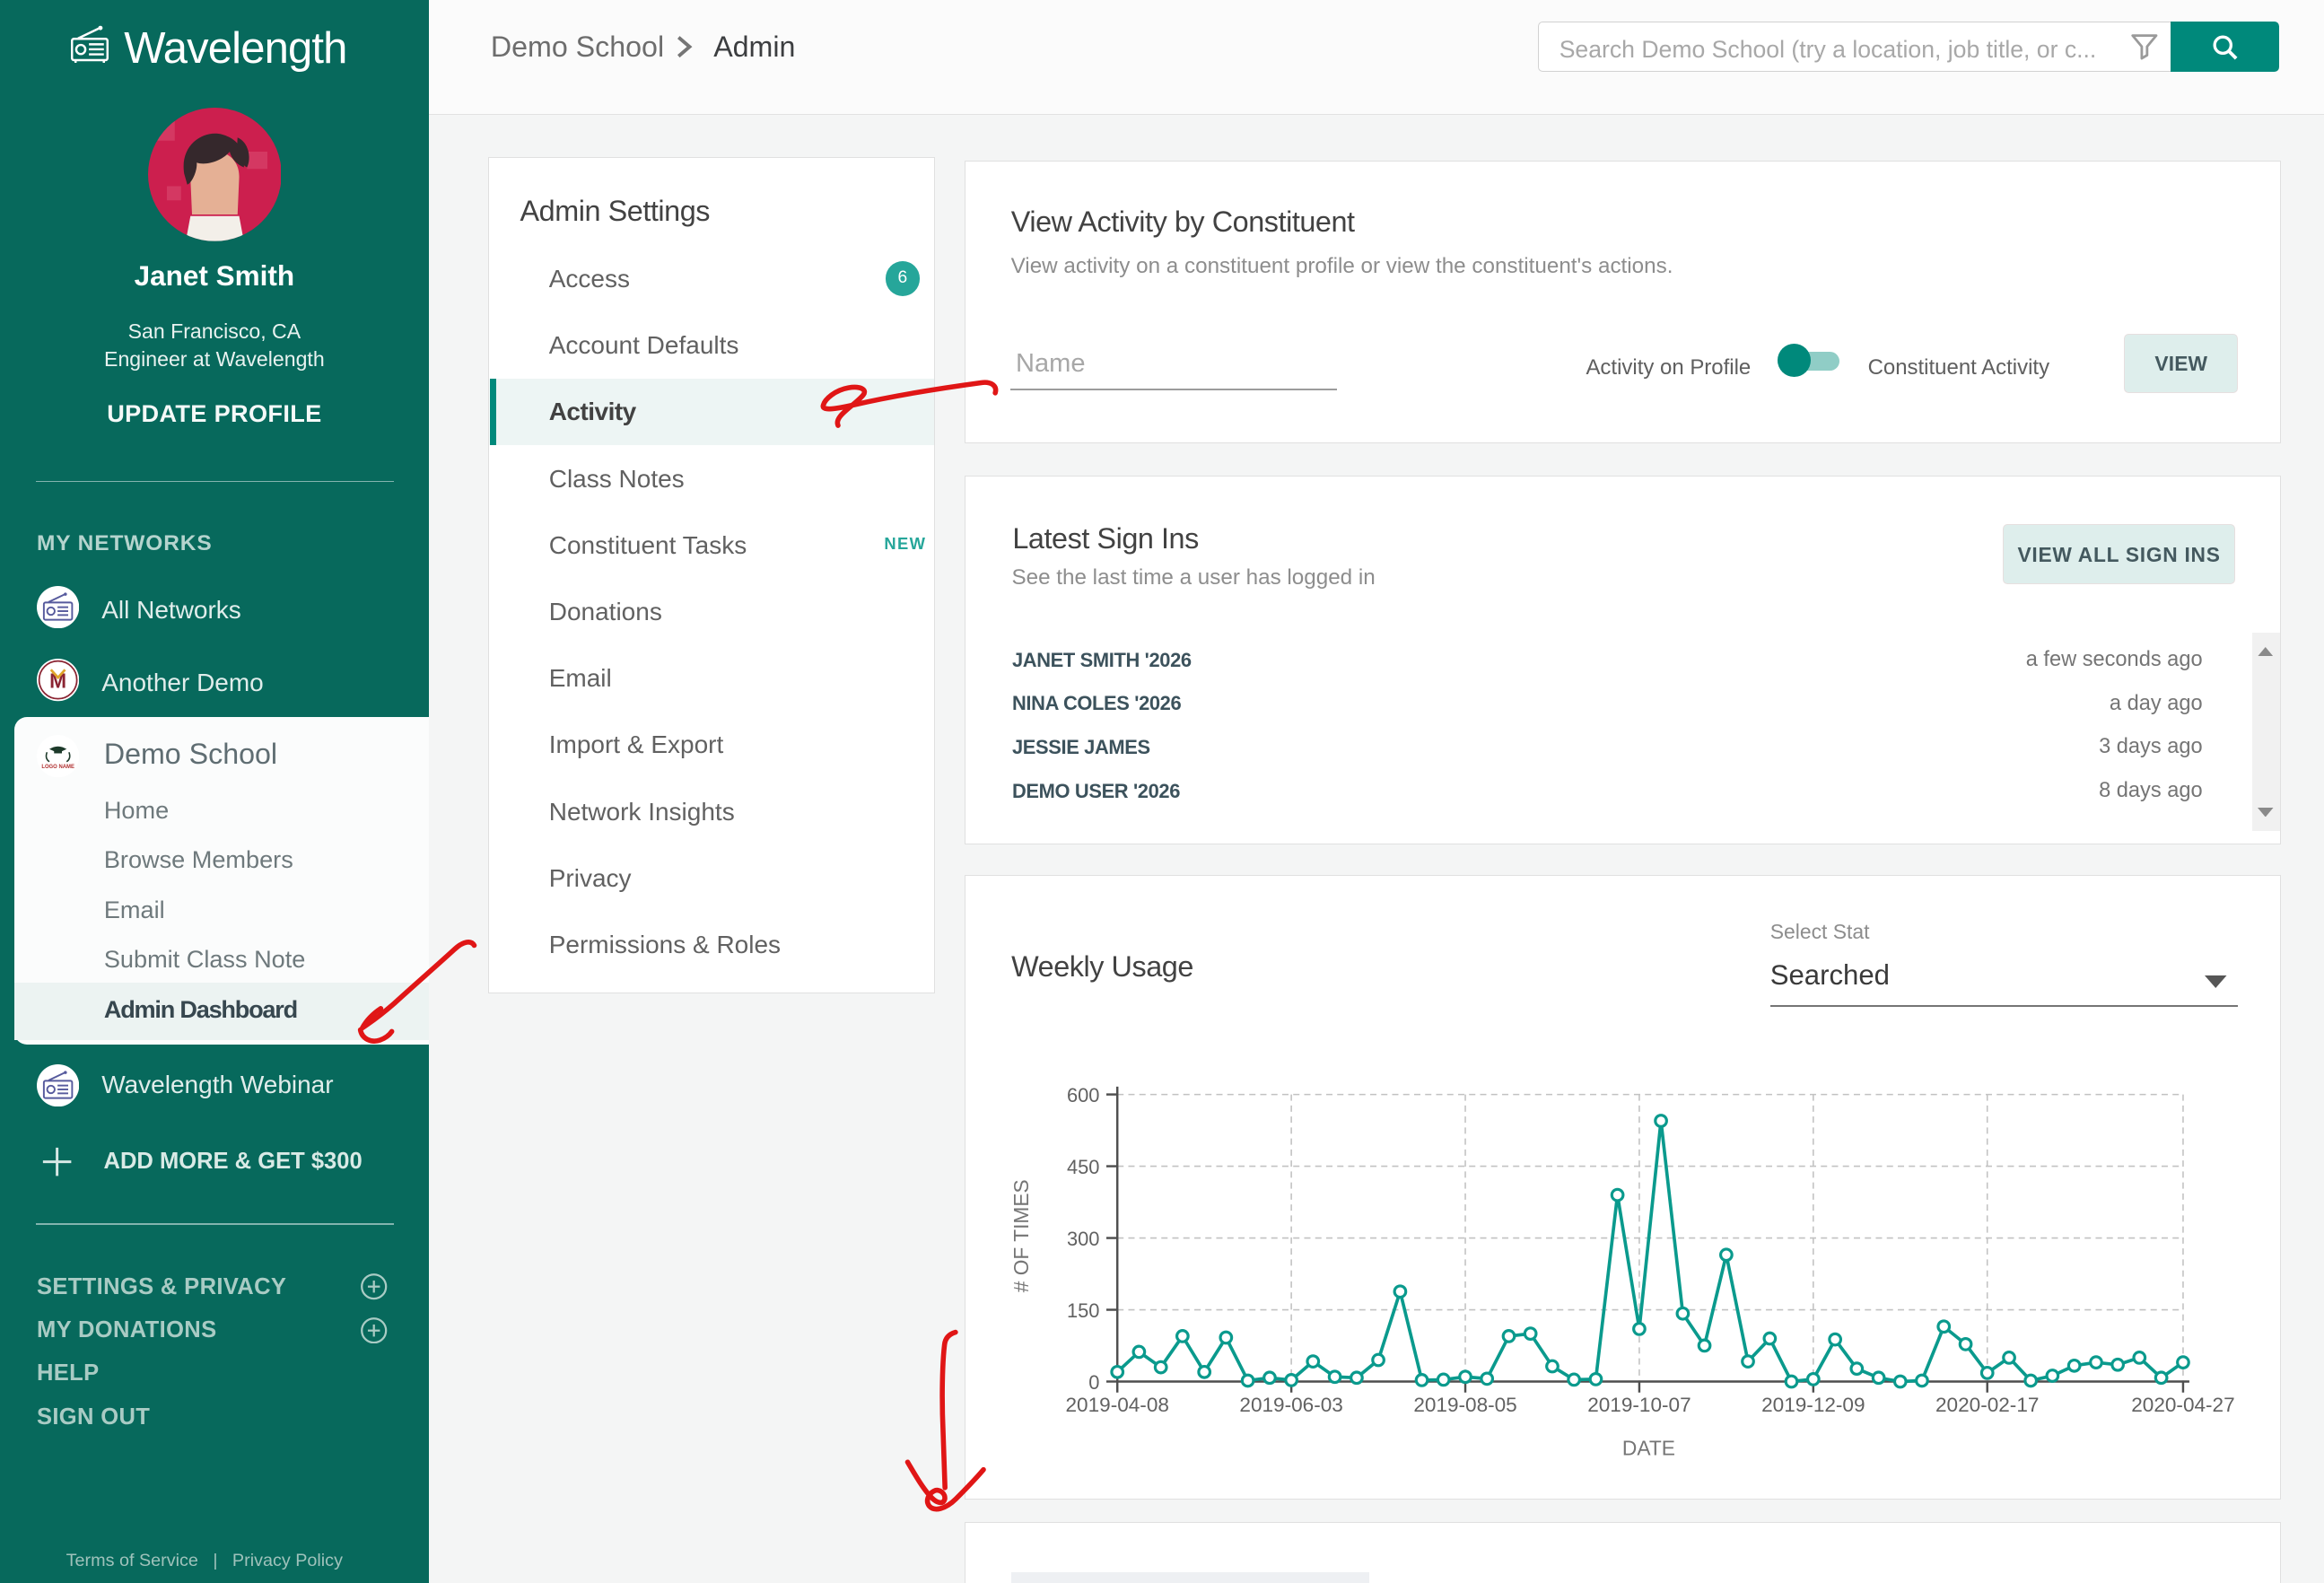  I want to click on svg-text: 2019-06-03, so click(1291, 1405).